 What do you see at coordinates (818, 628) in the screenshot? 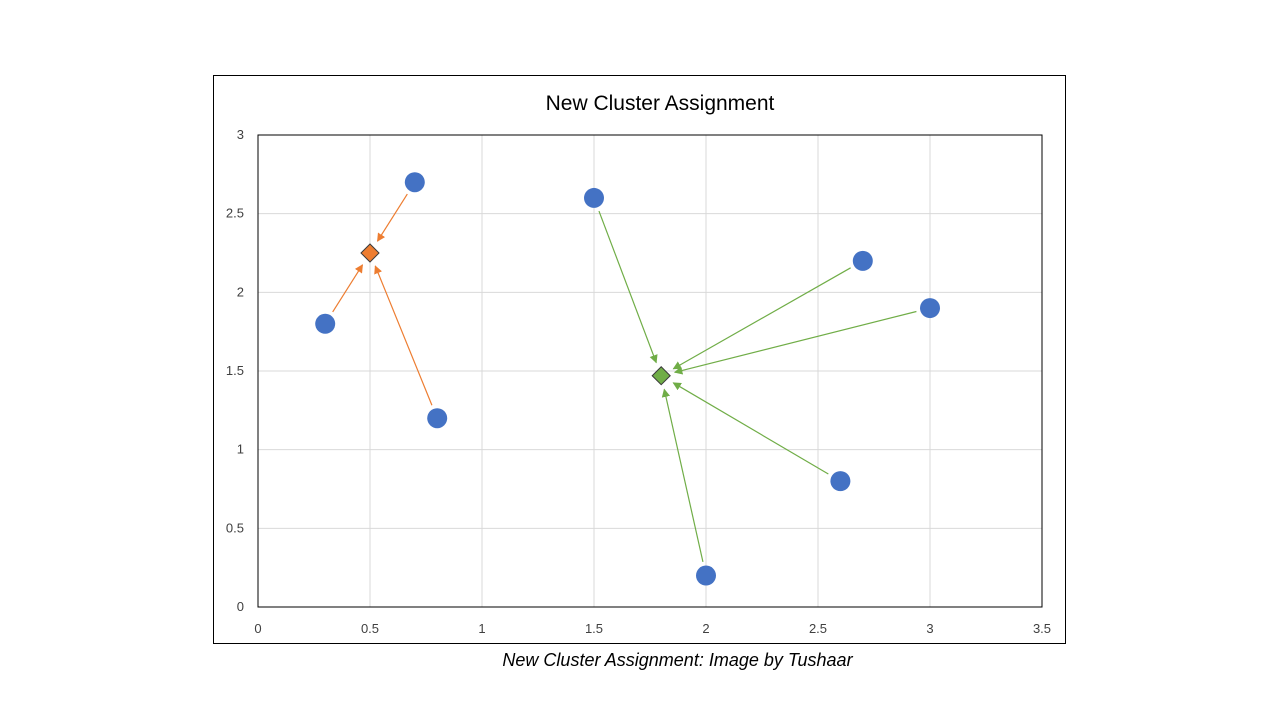
I see `x-tick-label: 2.5` at bounding box center [818, 628].